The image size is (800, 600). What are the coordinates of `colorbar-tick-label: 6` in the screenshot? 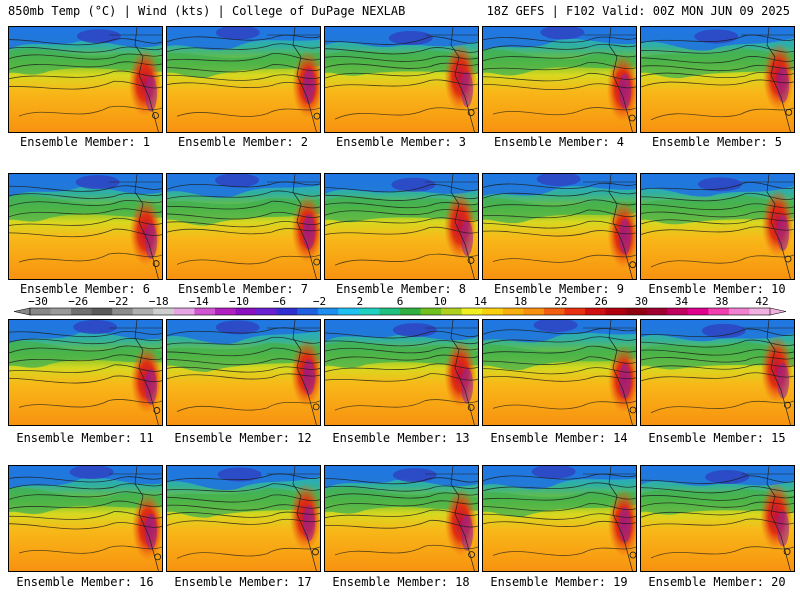 It's located at (400, 301).